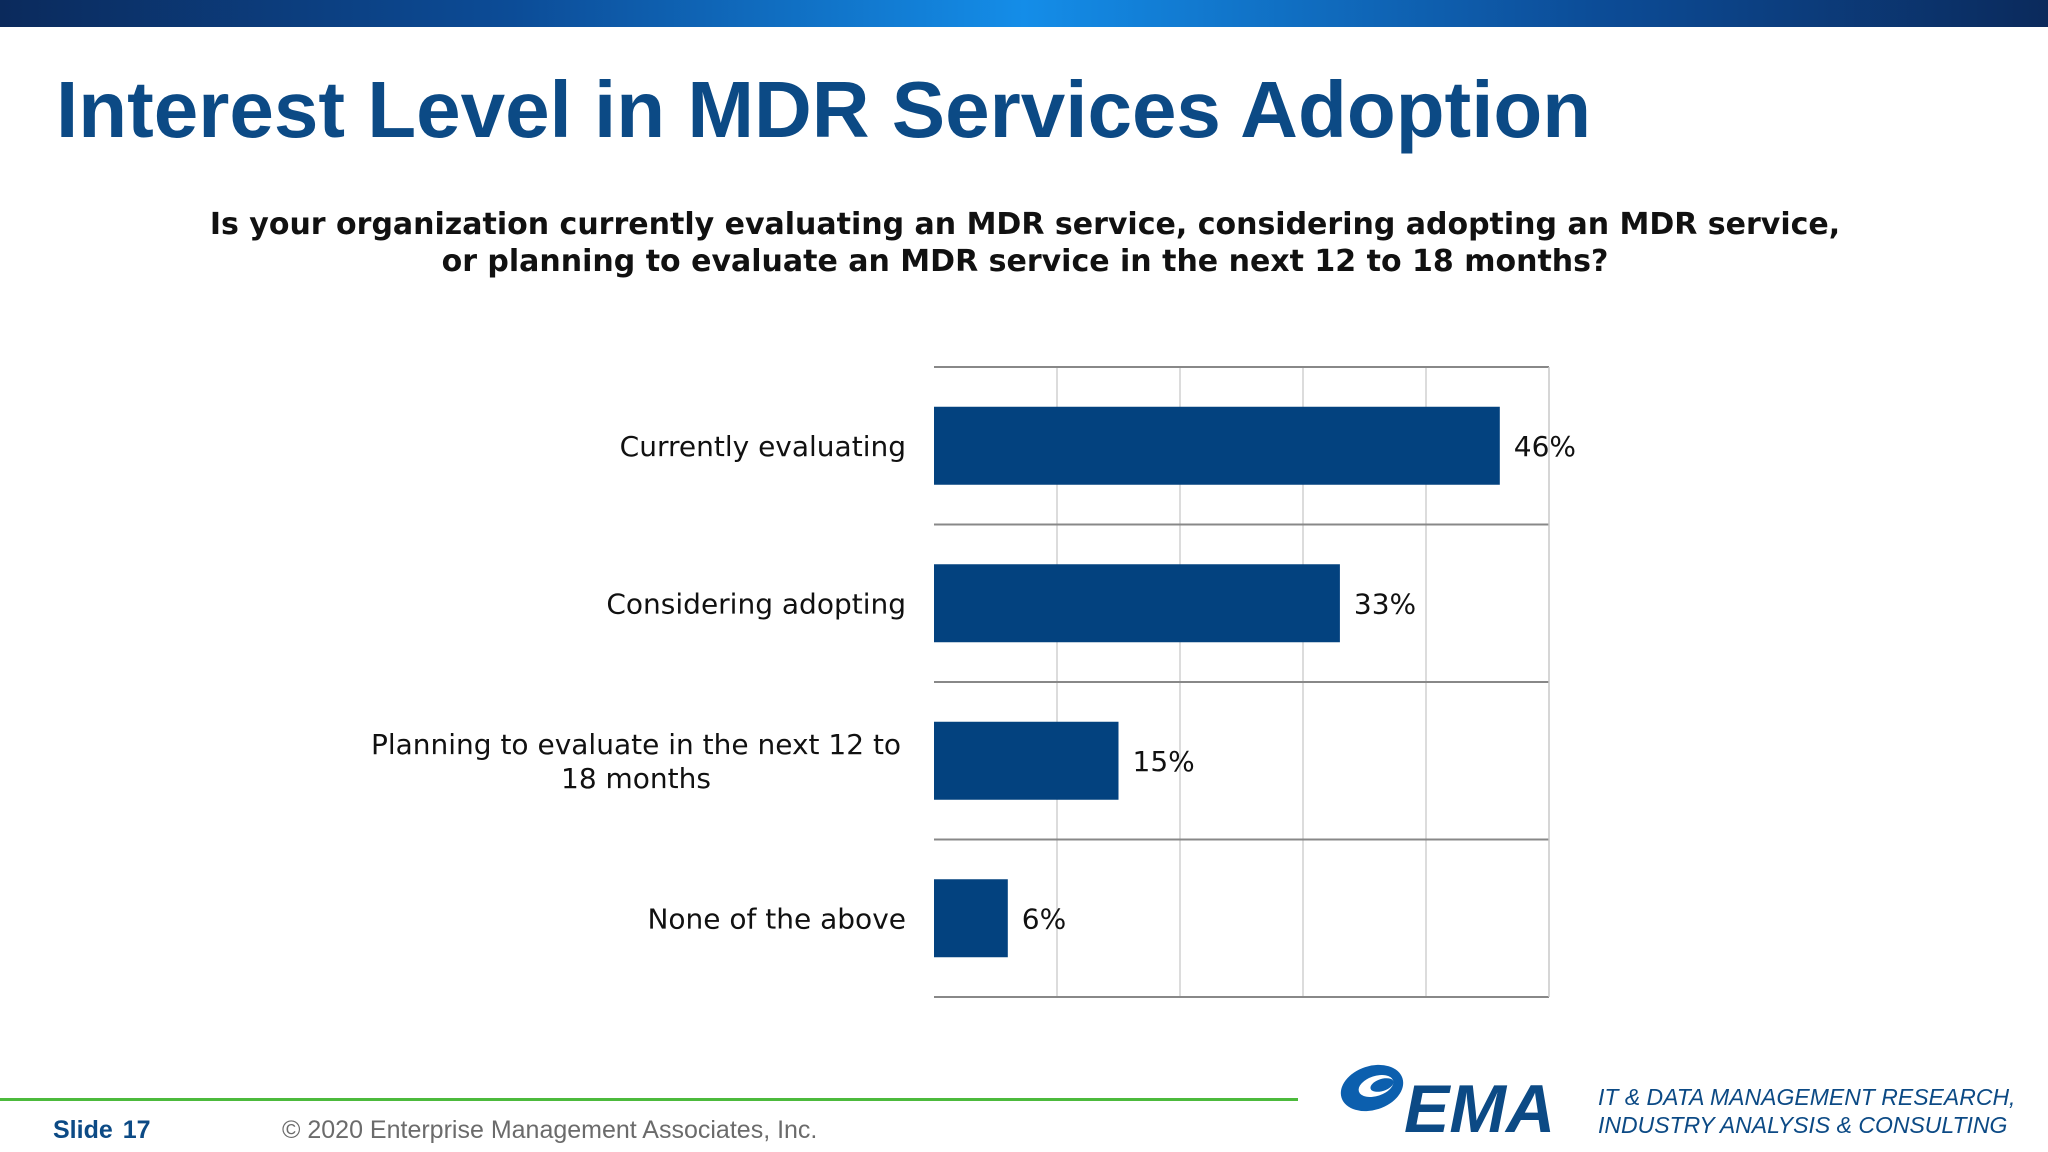 This screenshot has width=2048, height=1152. Describe the element at coordinates (1385, 603) in the screenshot. I see `bar-value-label: 33%` at that location.